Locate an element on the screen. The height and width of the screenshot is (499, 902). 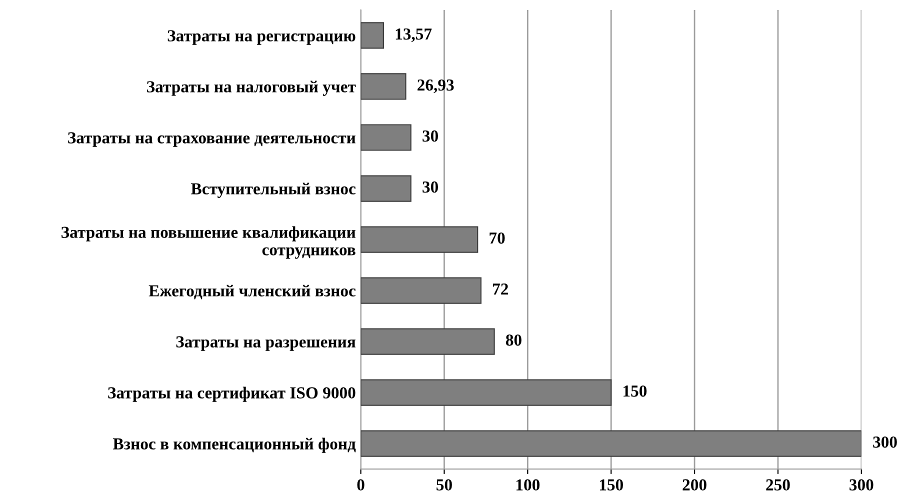
x-tick-label: 100 is located at coordinates (528, 485).